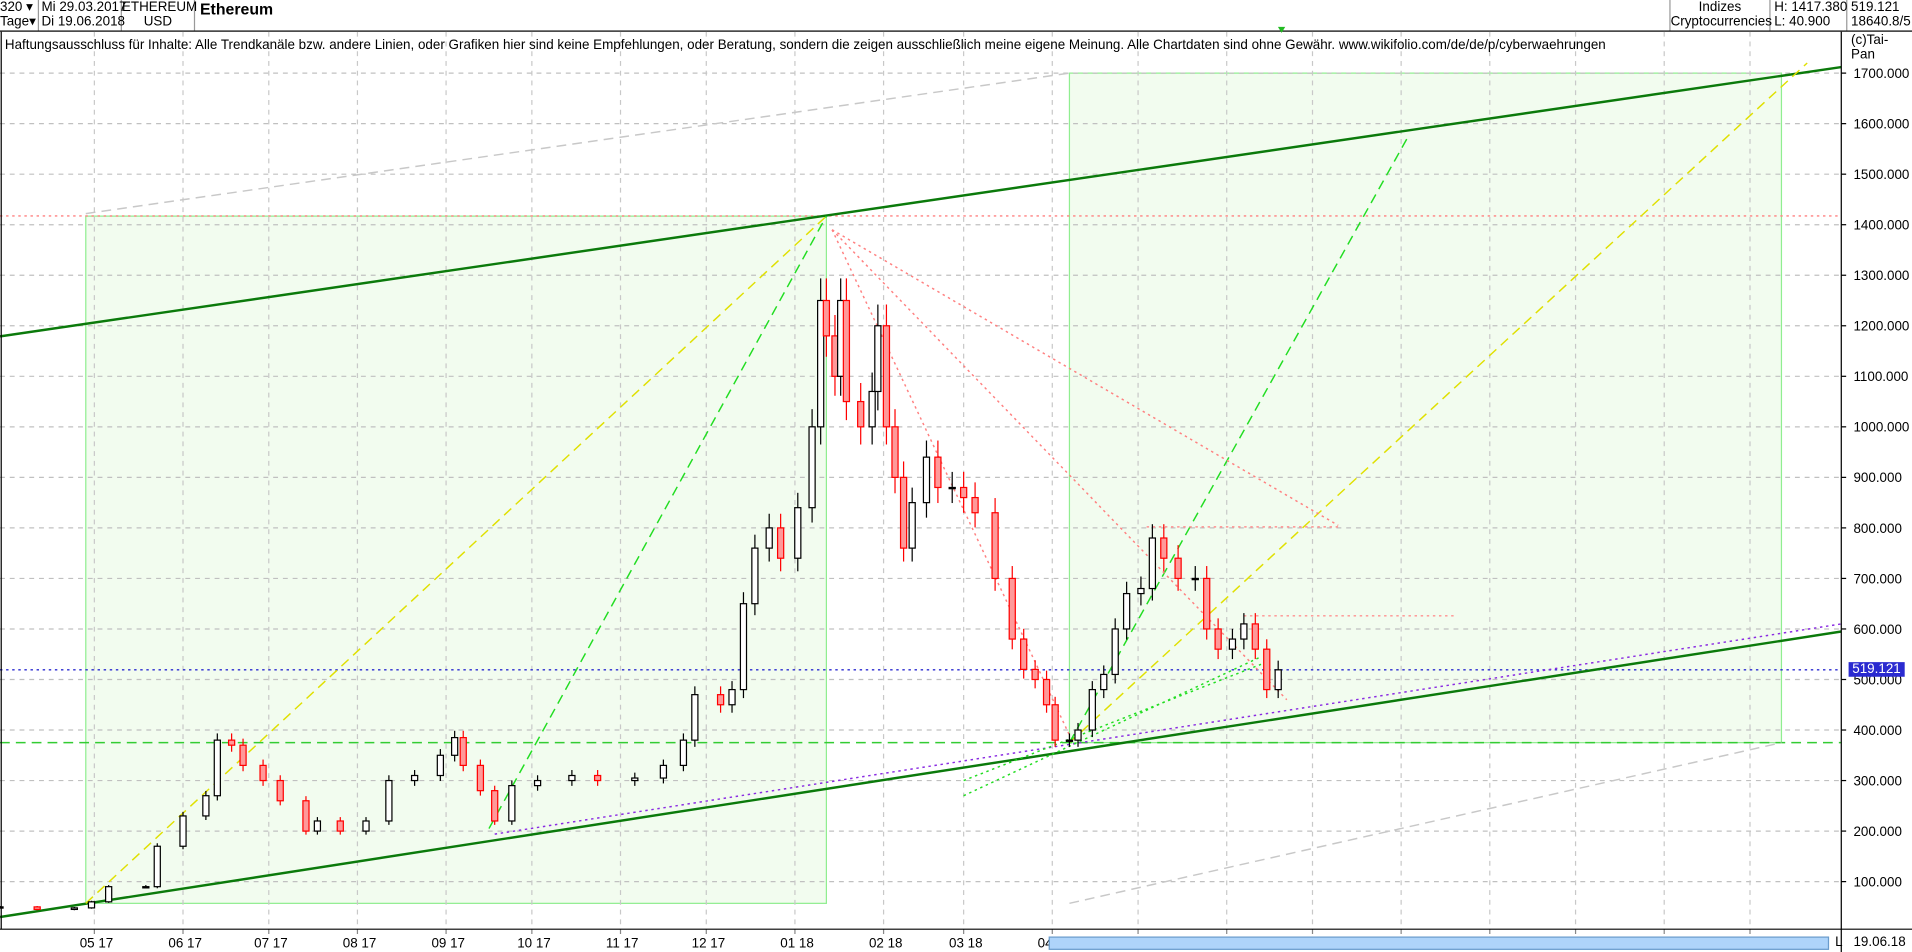  I want to click on currency: USD, so click(158, 22).